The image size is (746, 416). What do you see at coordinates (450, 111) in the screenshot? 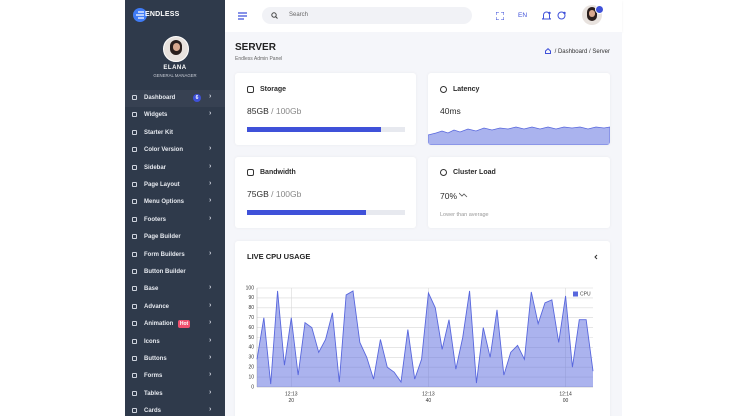
I see `card-value: 40ms` at bounding box center [450, 111].